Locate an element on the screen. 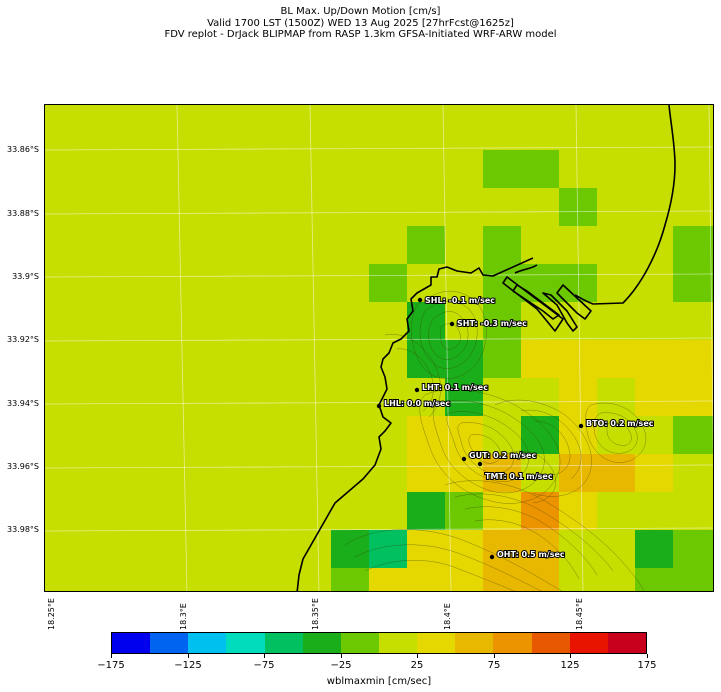  lon-label: 18.25°E is located at coordinates (51, 614).